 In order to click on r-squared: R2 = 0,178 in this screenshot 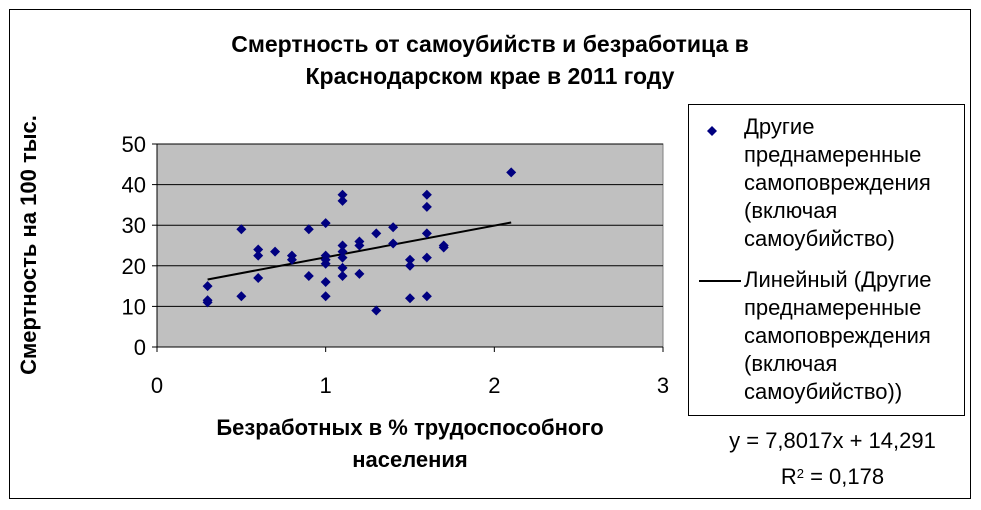, I will do `click(832, 477)`.